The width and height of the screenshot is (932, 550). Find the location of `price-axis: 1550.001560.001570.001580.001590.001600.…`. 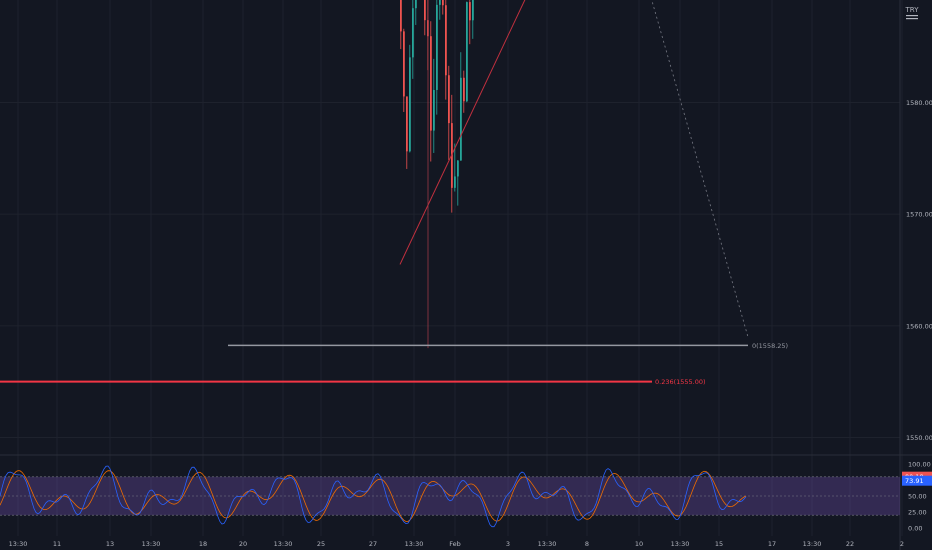

price-axis: 1550.001560.001570.001580.001590.001600.… is located at coordinates (917, 221).